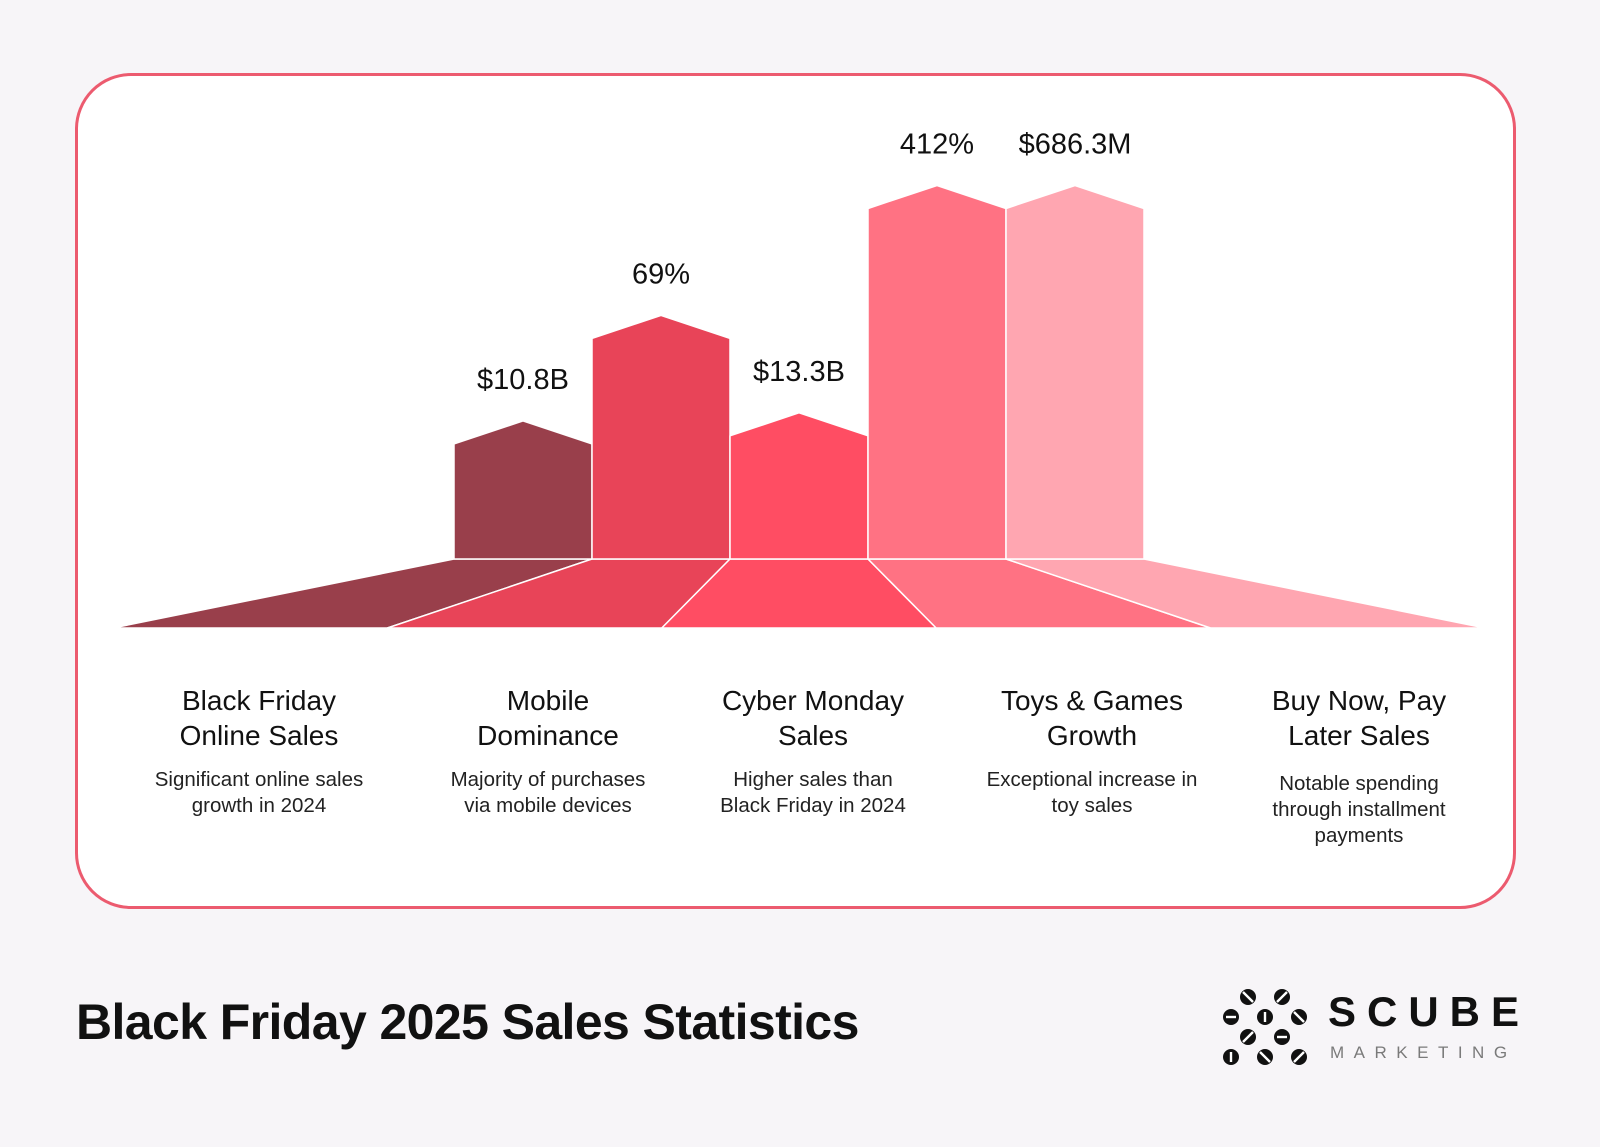  Describe the element at coordinates (1359, 718) in the screenshot. I see `category-title: Buy Now, Pay Later Sales` at that location.